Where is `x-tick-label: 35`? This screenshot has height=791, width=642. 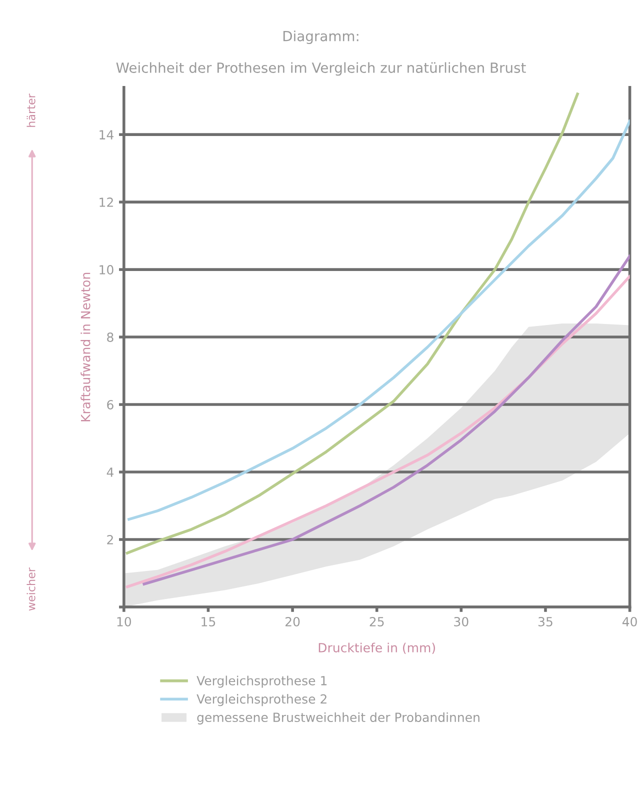 x-tick-label: 35 is located at coordinates (545, 621).